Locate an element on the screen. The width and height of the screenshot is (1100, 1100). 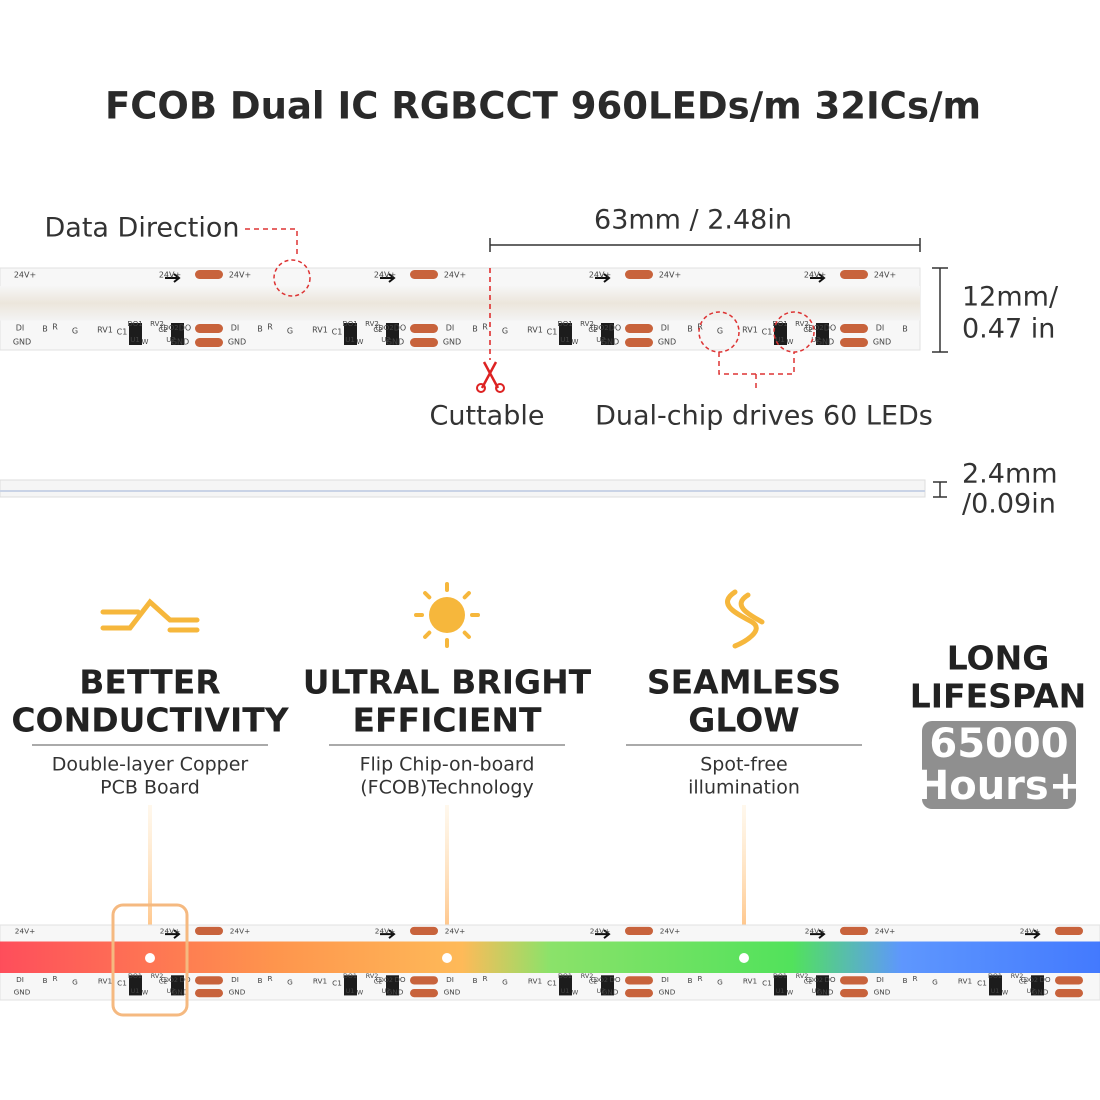
icon-sun is located at coordinates (447, 615).